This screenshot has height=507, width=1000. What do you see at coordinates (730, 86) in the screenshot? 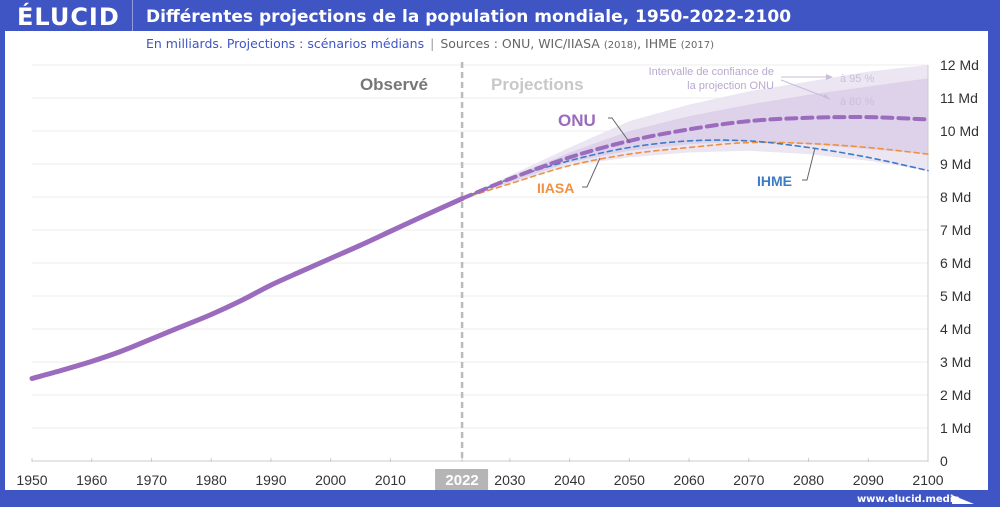
I see `ci-label-line2: la projection ONU` at bounding box center [730, 86].